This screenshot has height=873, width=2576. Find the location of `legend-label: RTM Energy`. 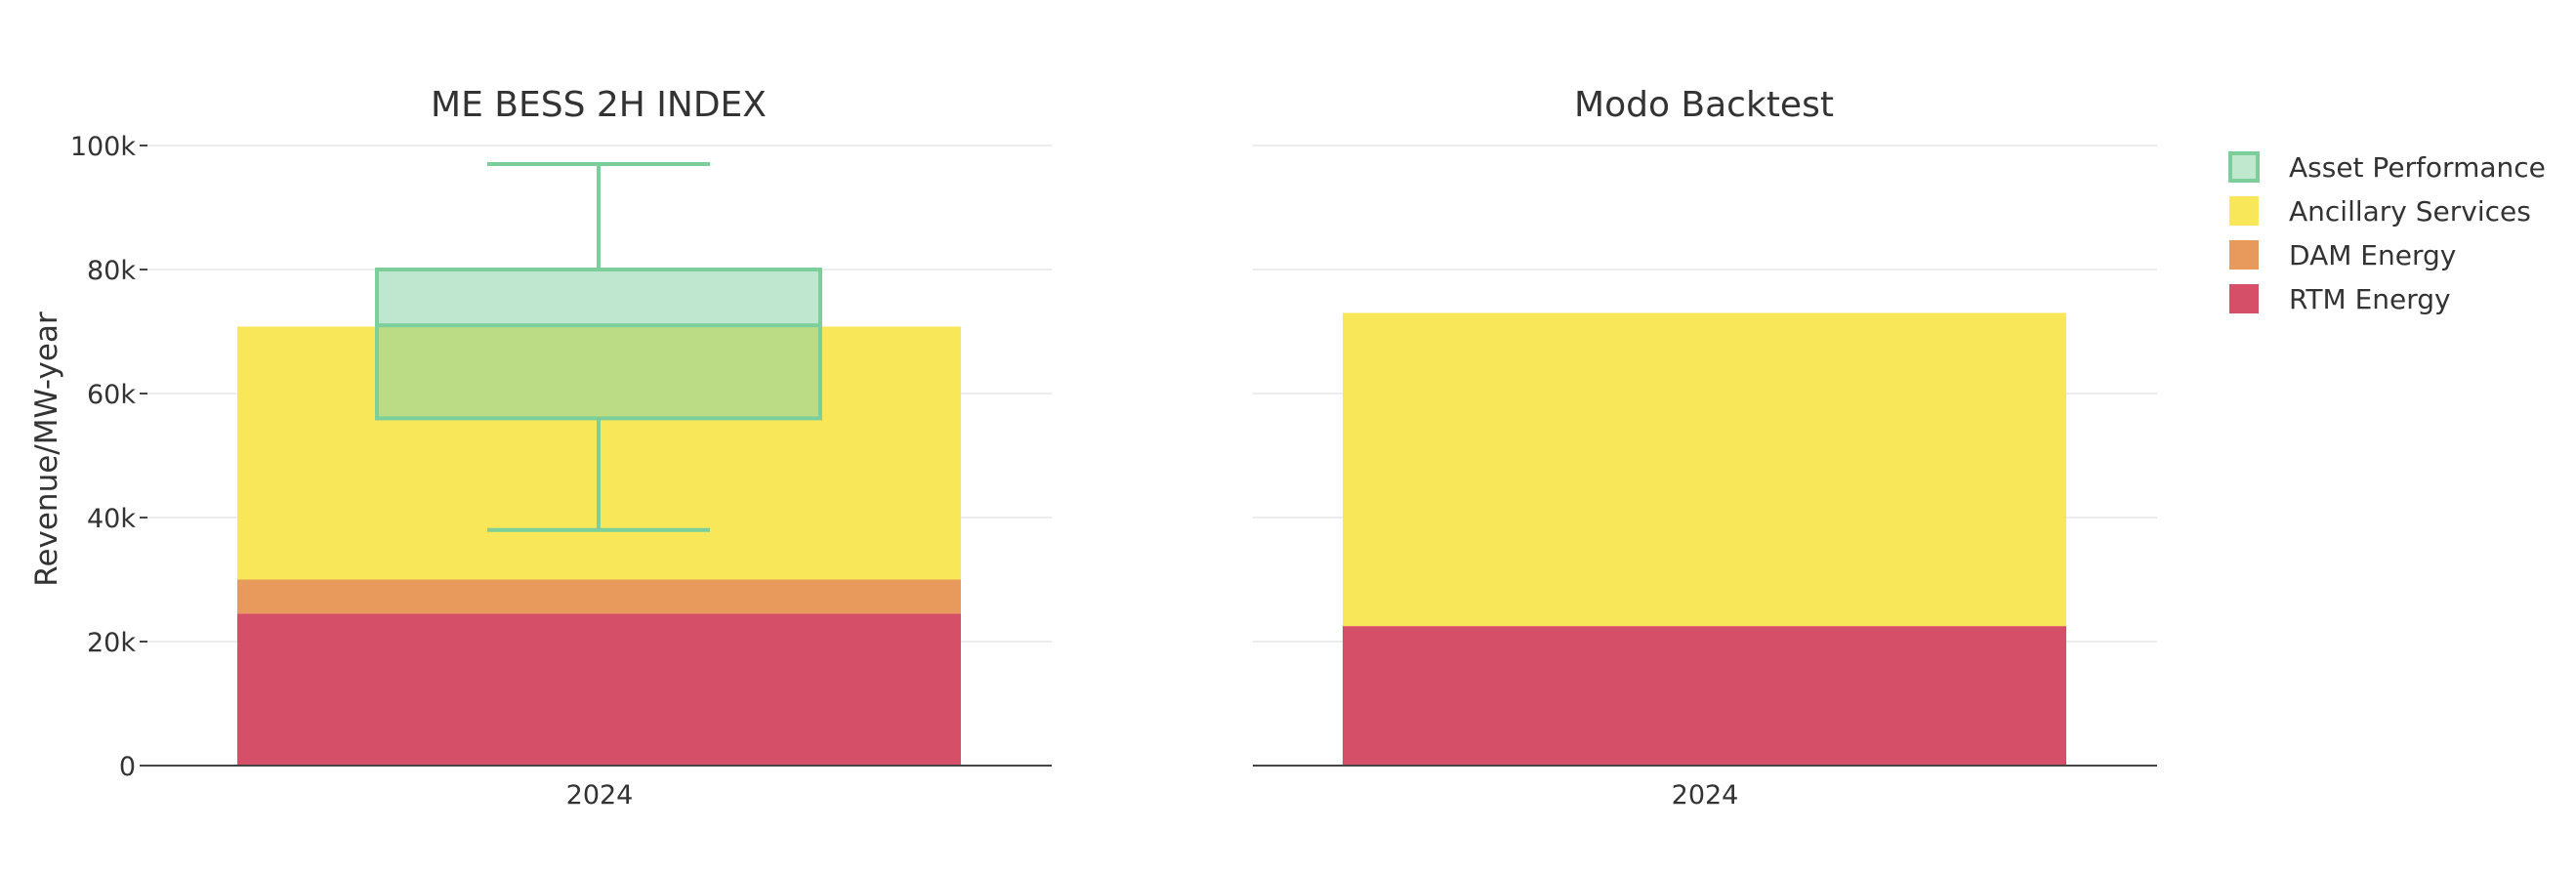

legend-label: RTM Energy is located at coordinates (2370, 299).